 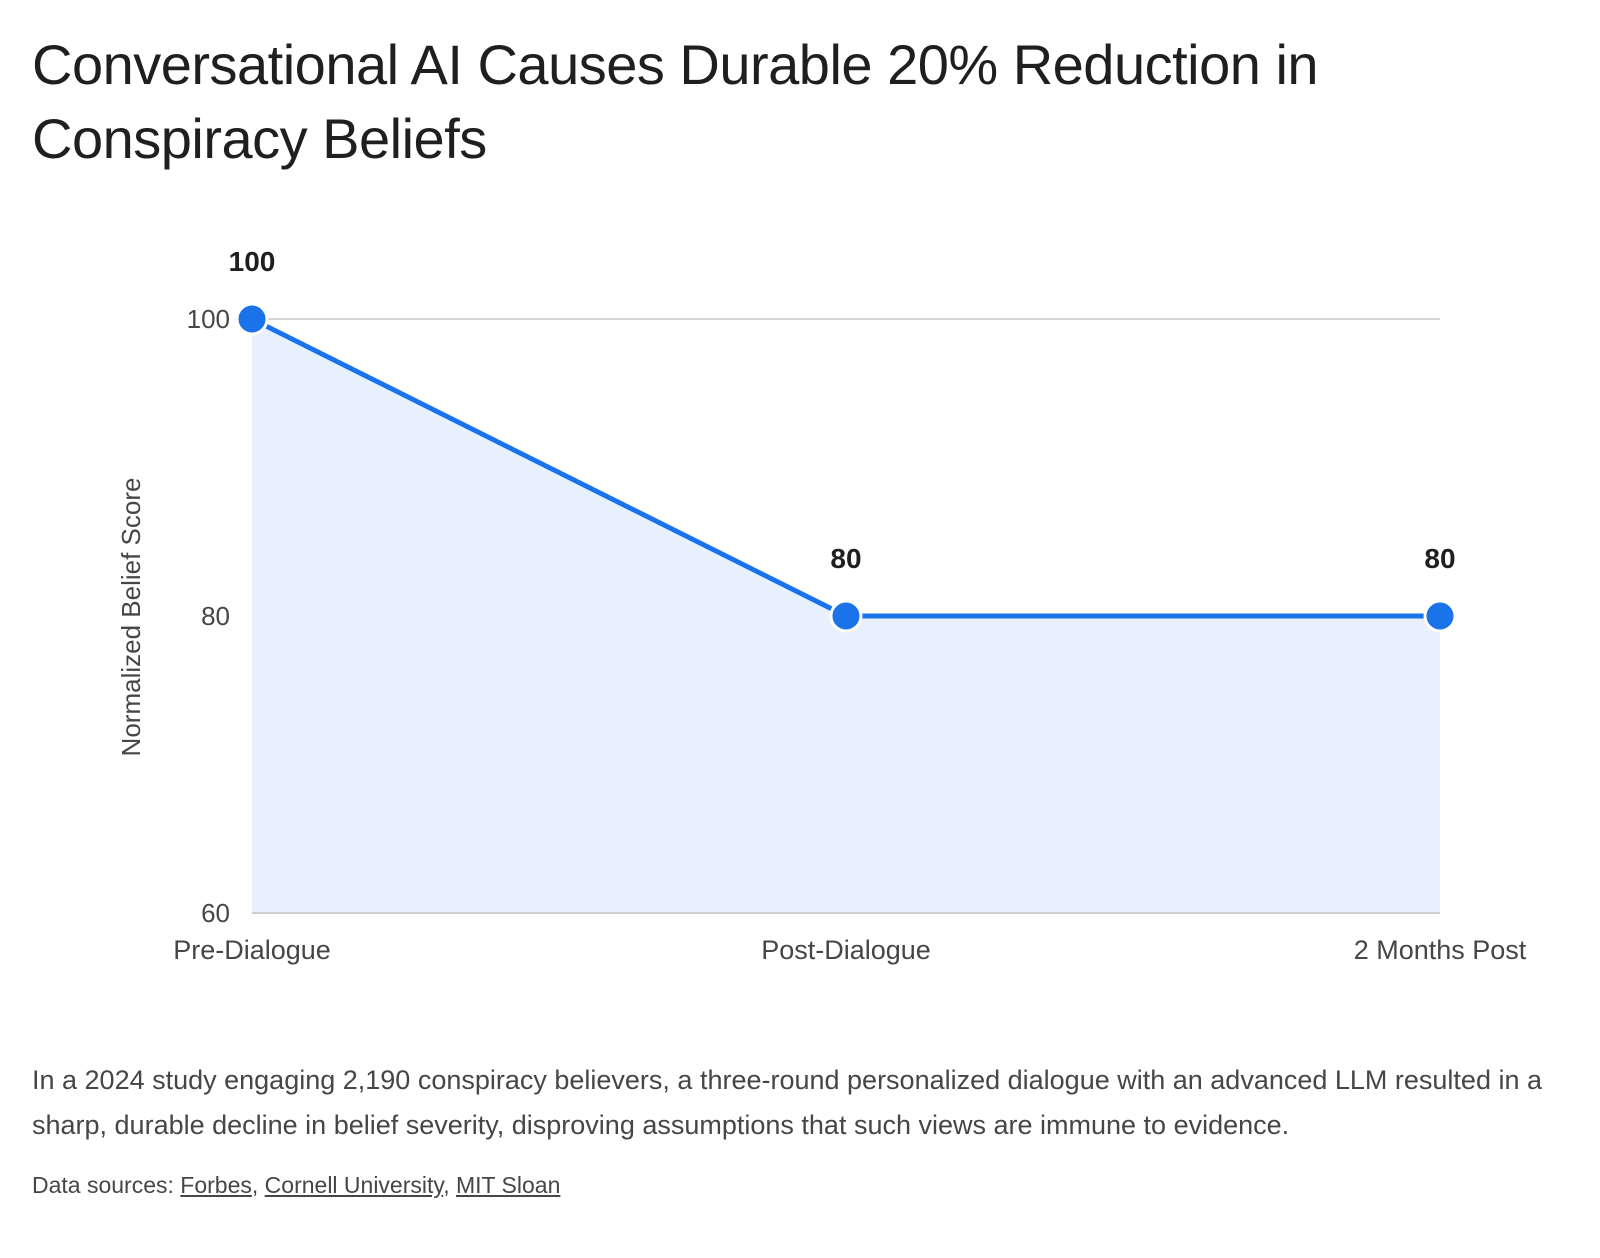 What do you see at coordinates (215, 913) in the screenshot?
I see `y-tick-label-60: 60` at bounding box center [215, 913].